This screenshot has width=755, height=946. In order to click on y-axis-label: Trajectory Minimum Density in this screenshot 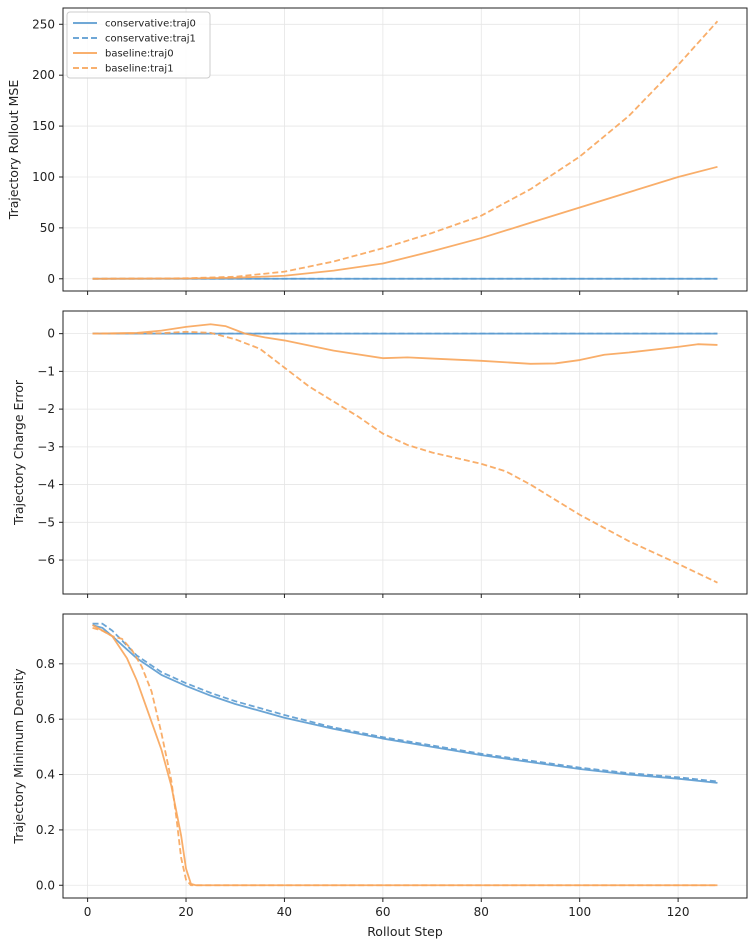, I will do `click(18, 756)`.